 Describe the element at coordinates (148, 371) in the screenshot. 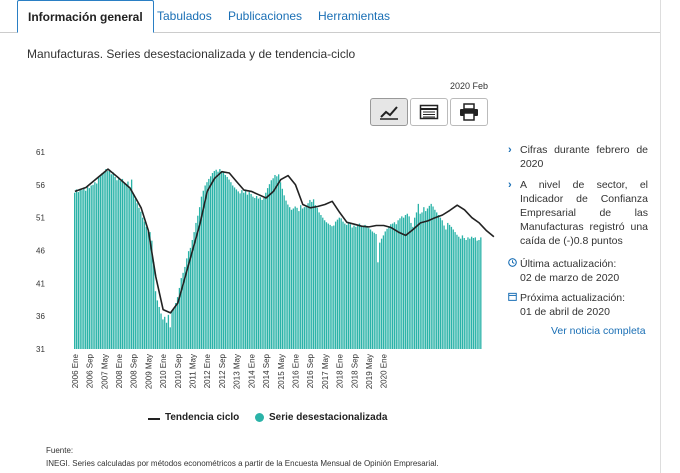

I see `x-tick-label: 2009 May` at that location.